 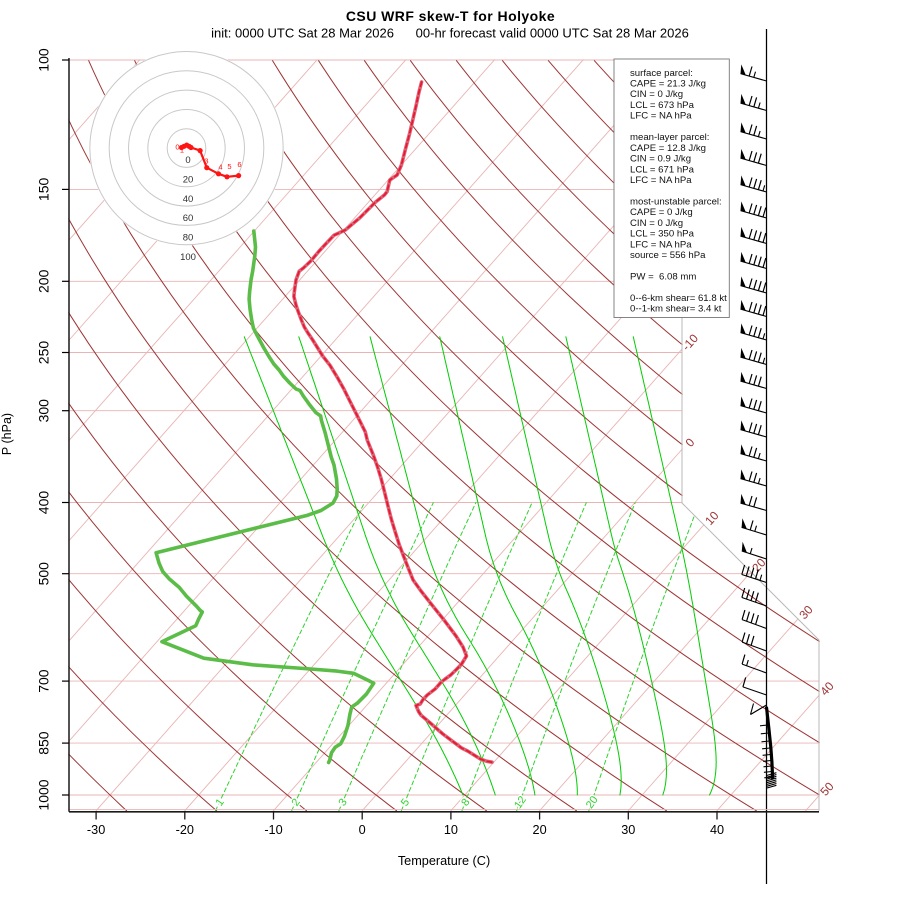 What do you see at coordinates (451, 830) in the screenshot?
I see `svg-text: 10` at bounding box center [451, 830].